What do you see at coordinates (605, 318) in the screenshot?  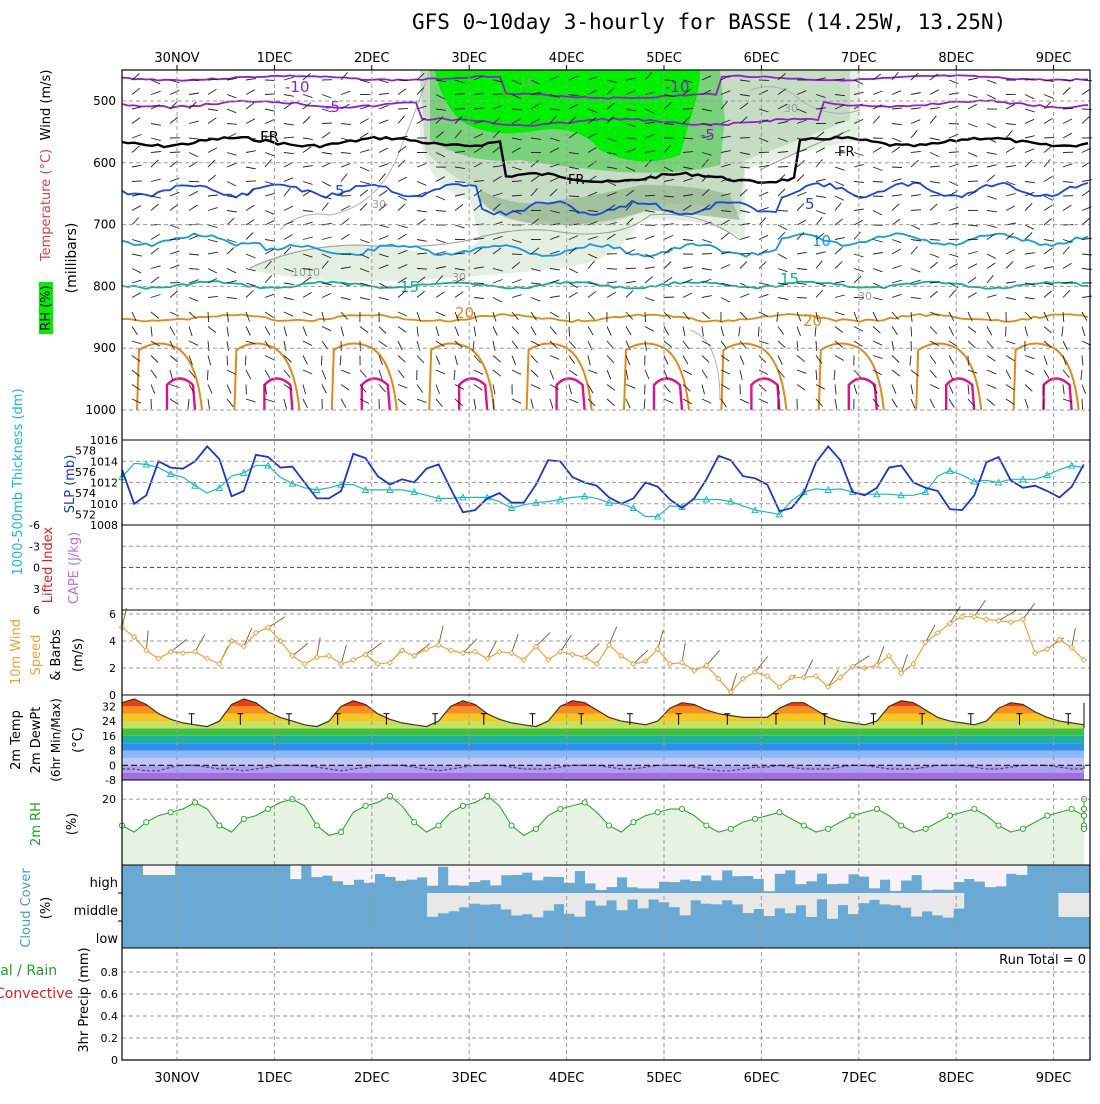 I see `temperature-contour` at bounding box center [605, 318].